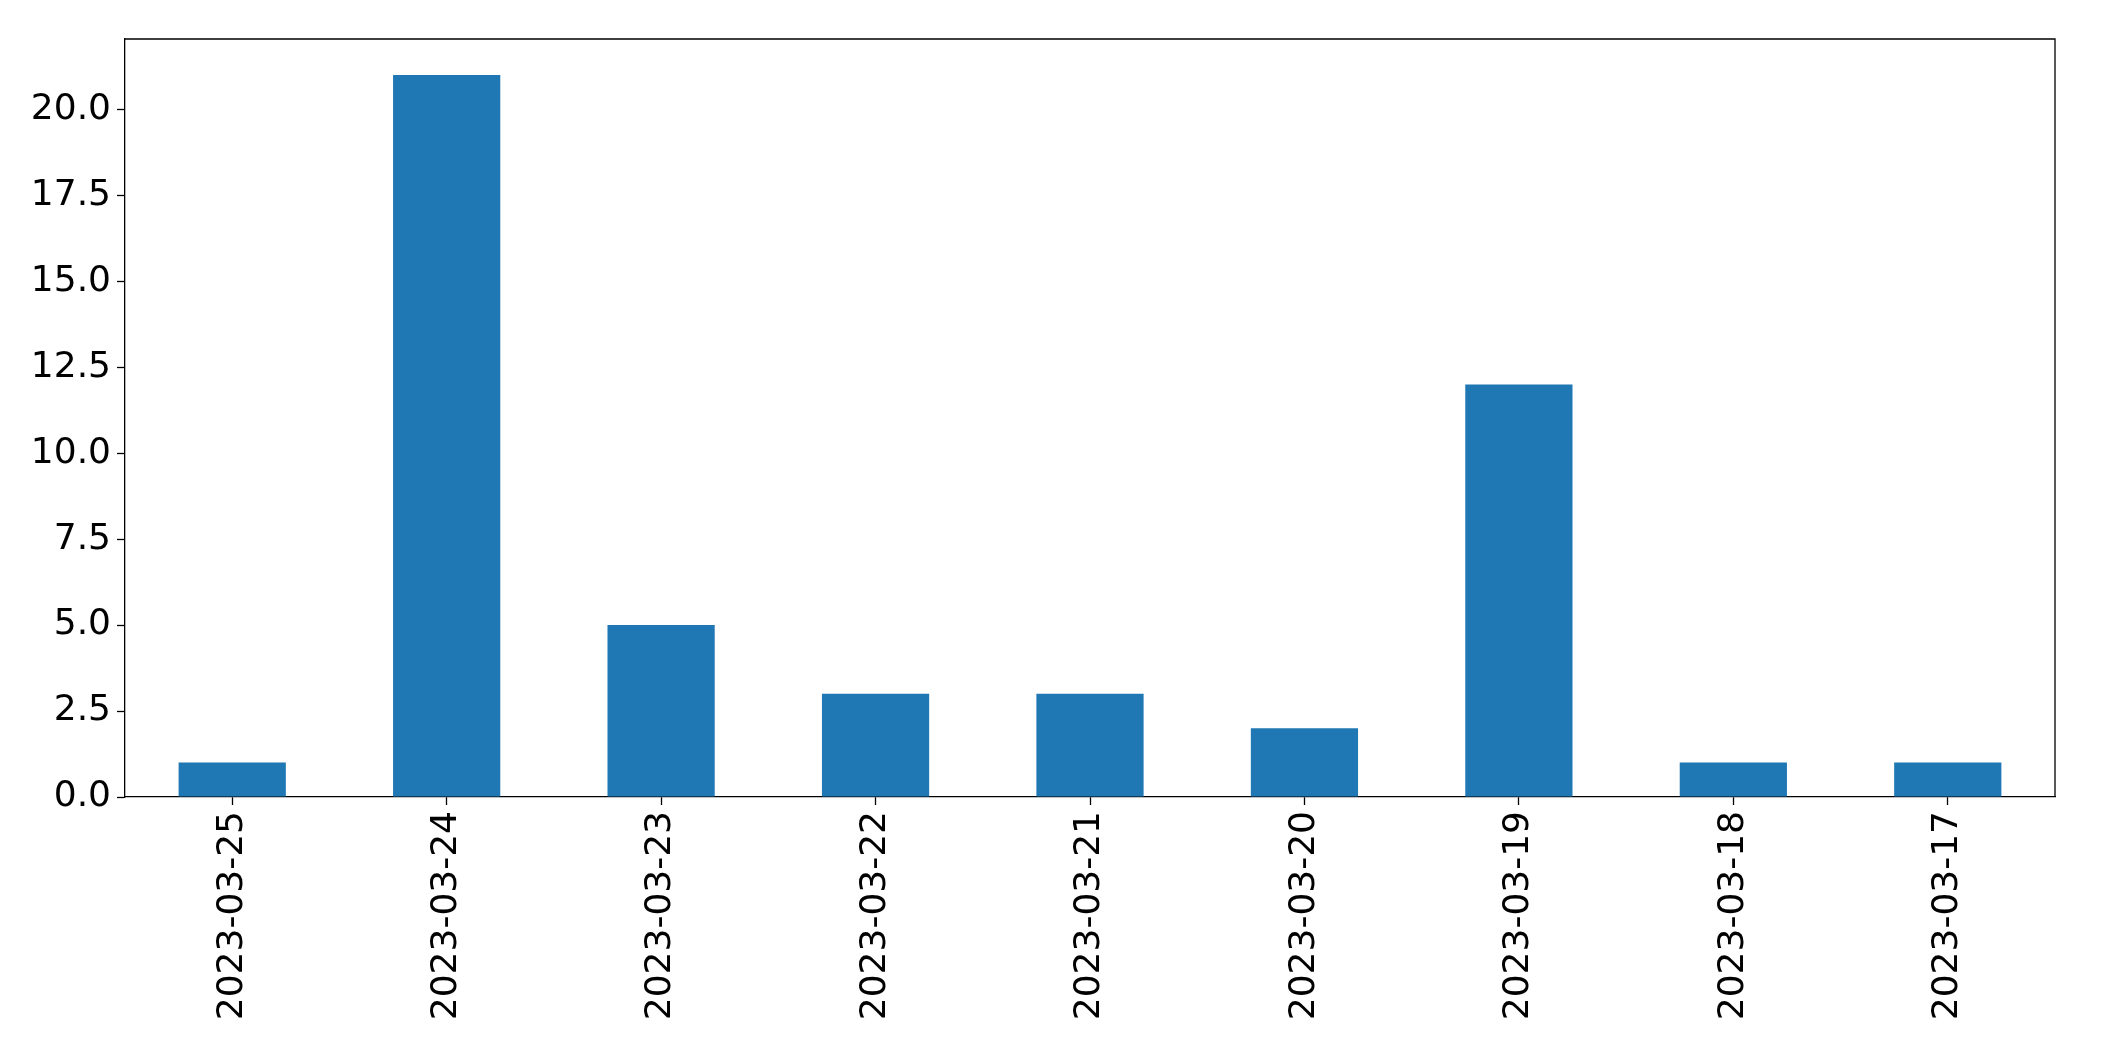  I want to click on x-tick-label: 2023-03-17, so click(1945, 916).